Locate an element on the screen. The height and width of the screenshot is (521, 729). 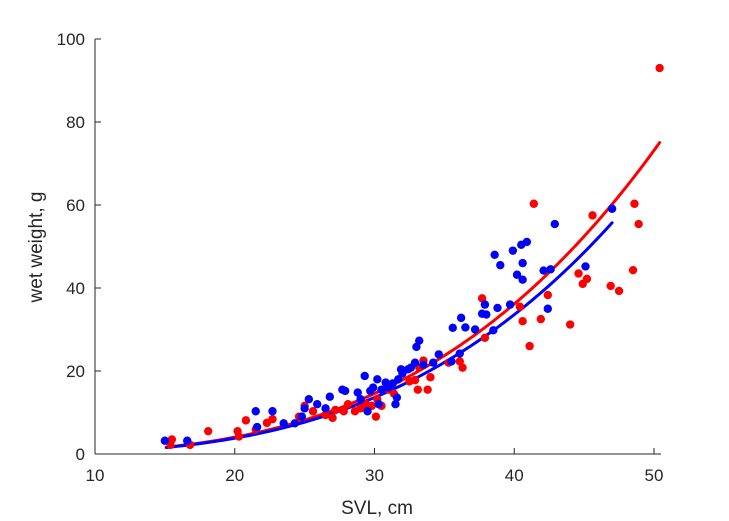
y-tick-label: 40 is located at coordinates (75, 288).